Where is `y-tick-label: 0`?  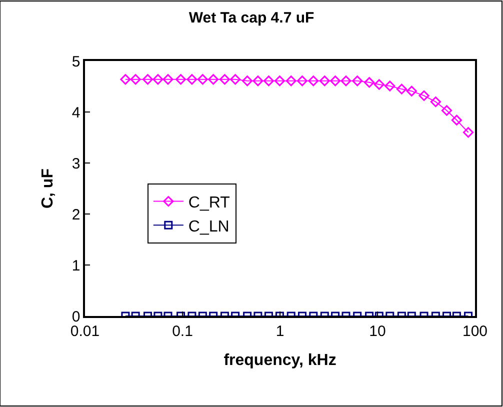
y-tick-label: 0 is located at coordinates (76, 317).